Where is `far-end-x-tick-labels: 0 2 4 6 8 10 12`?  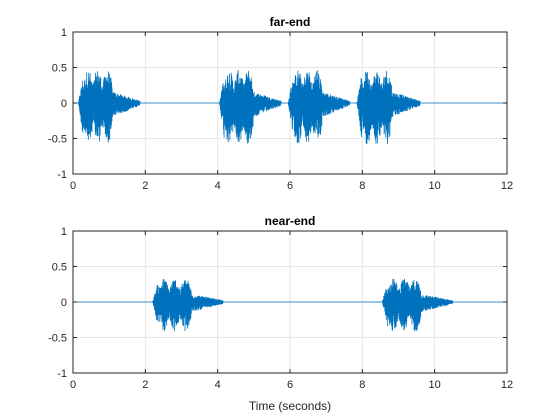 far-end-x-tick-labels: 0 2 4 6 8 10 12 is located at coordinates (291, 186).